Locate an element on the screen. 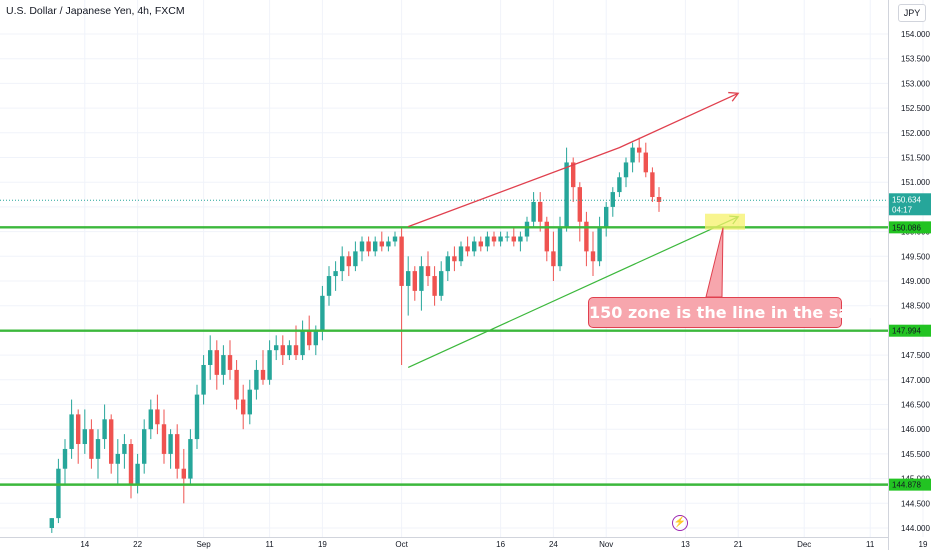 This screenshot has width=932, height=555. x-tick-label: Nov is located at coordinates (606, 544).